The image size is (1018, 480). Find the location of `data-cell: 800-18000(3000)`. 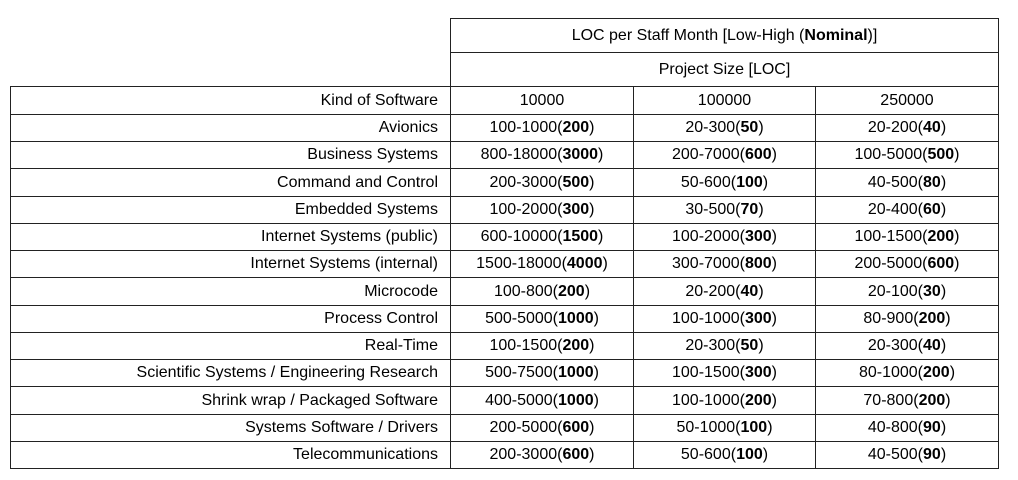

data-cell: 800-18000(3000) is located at coordinates (542, 155).